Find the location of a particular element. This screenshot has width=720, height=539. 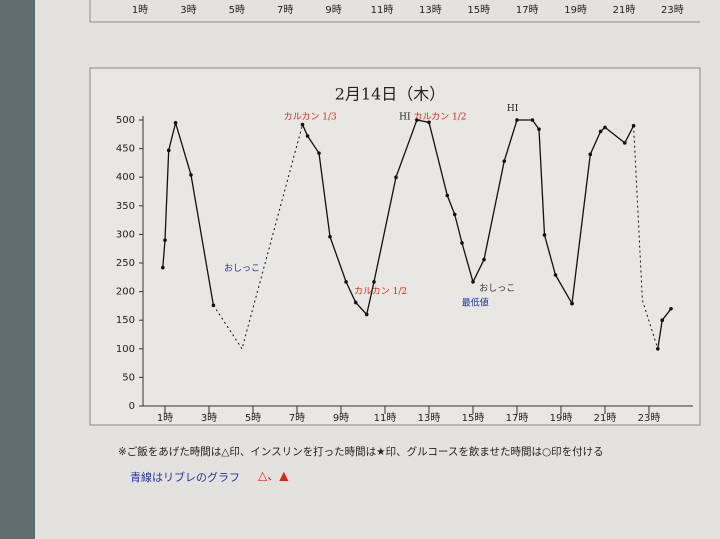

prev-x-label: 13時 is located at coordinates (430, 10).